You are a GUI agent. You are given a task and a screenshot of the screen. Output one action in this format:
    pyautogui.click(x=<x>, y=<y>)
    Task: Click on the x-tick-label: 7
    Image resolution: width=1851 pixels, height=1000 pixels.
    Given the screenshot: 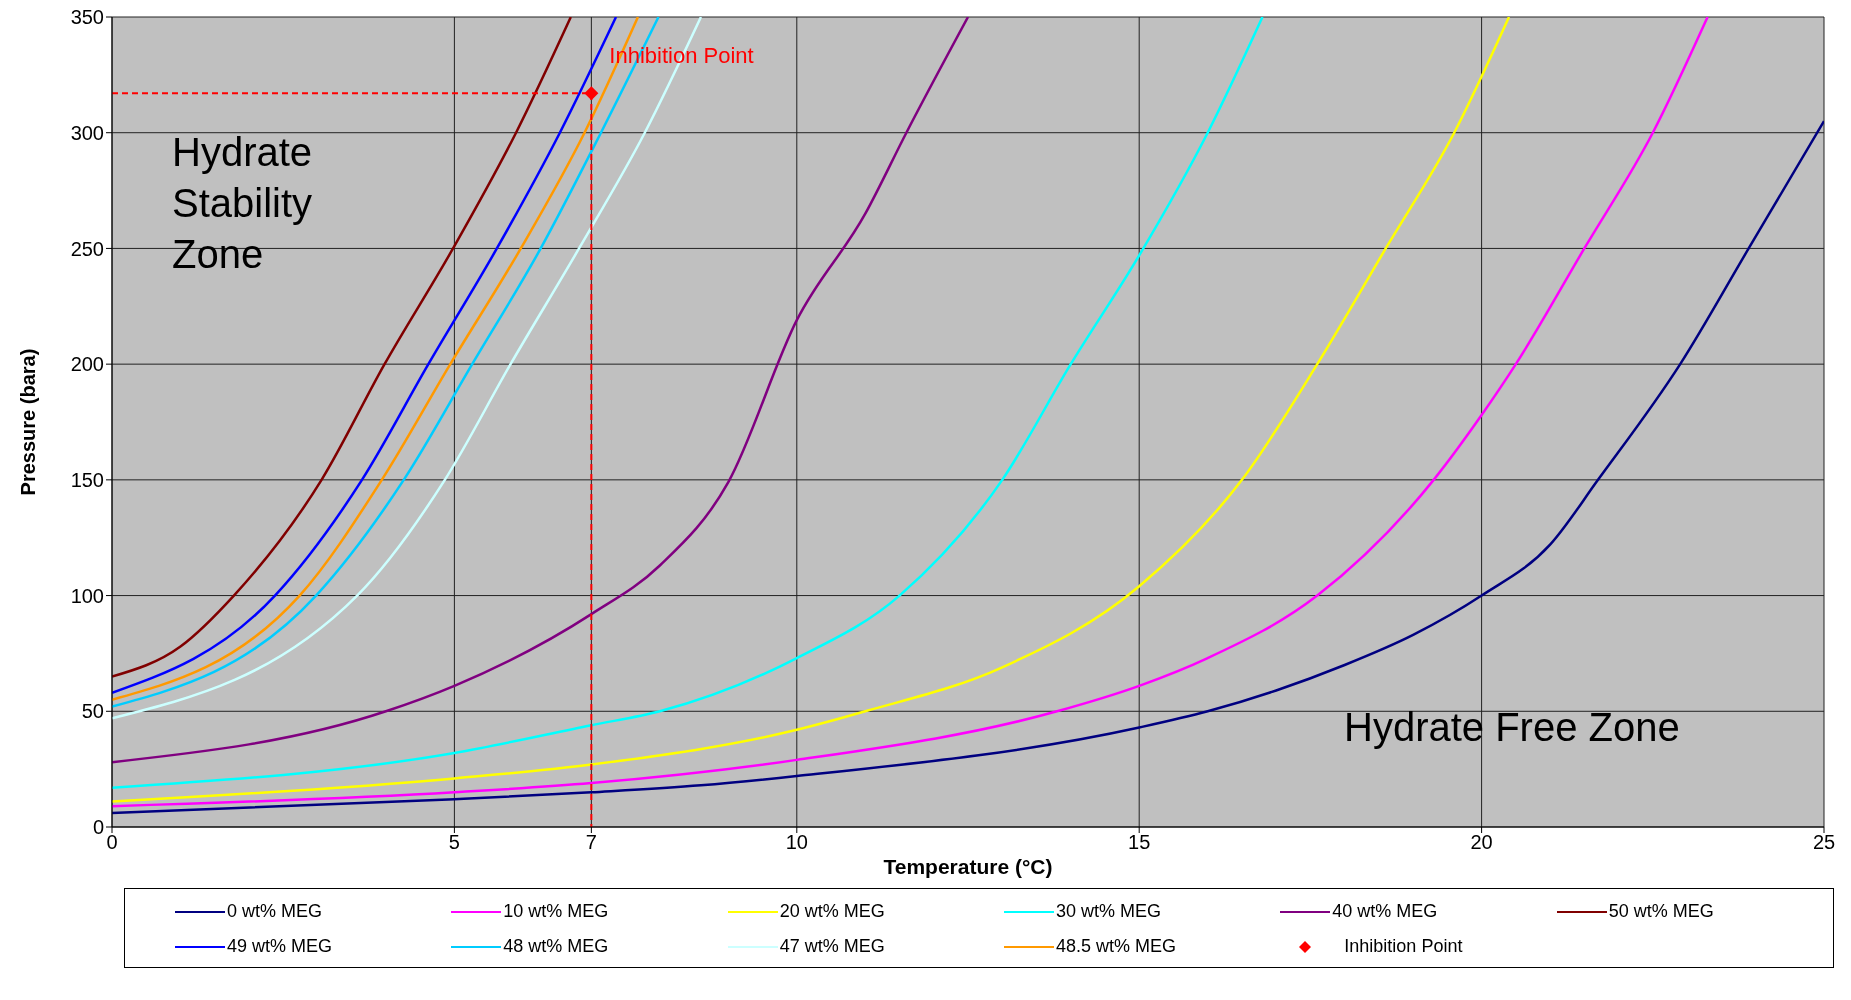 What is the action you would take?
    pyautogui.click(x=591, y=842)
    